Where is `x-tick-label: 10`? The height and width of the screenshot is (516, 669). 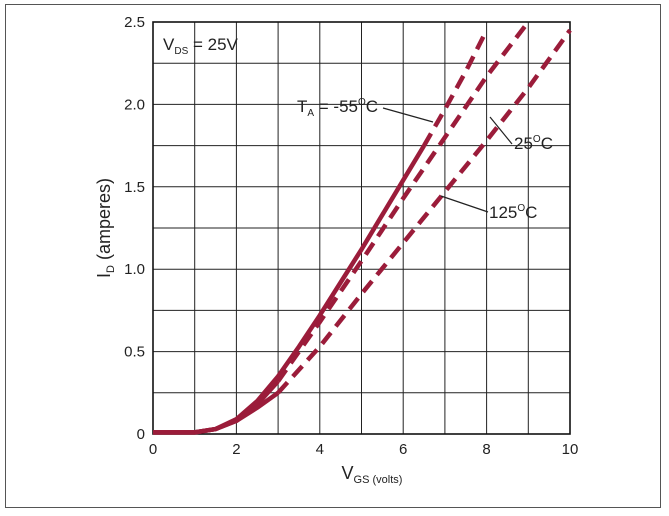 x-tick-label: 10 is located at coordinates (570, 449).